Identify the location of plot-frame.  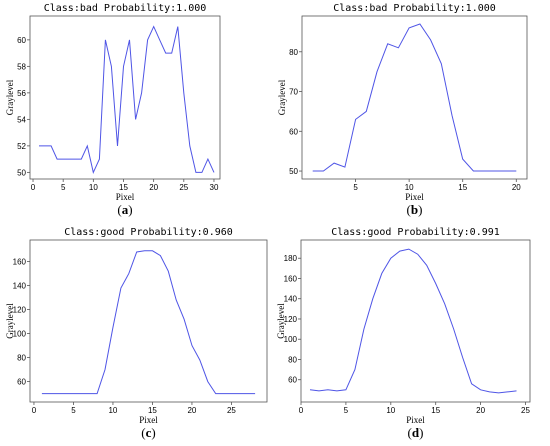
(125, 97).